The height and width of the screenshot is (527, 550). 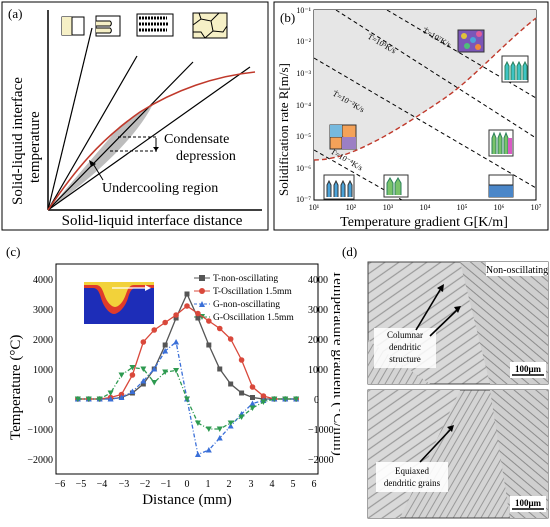 What do you see at coordinates (303, 199) in the screenshot?
I see `panel-b-ytick: 10⁻⁷` at bounding box center [303, 199].